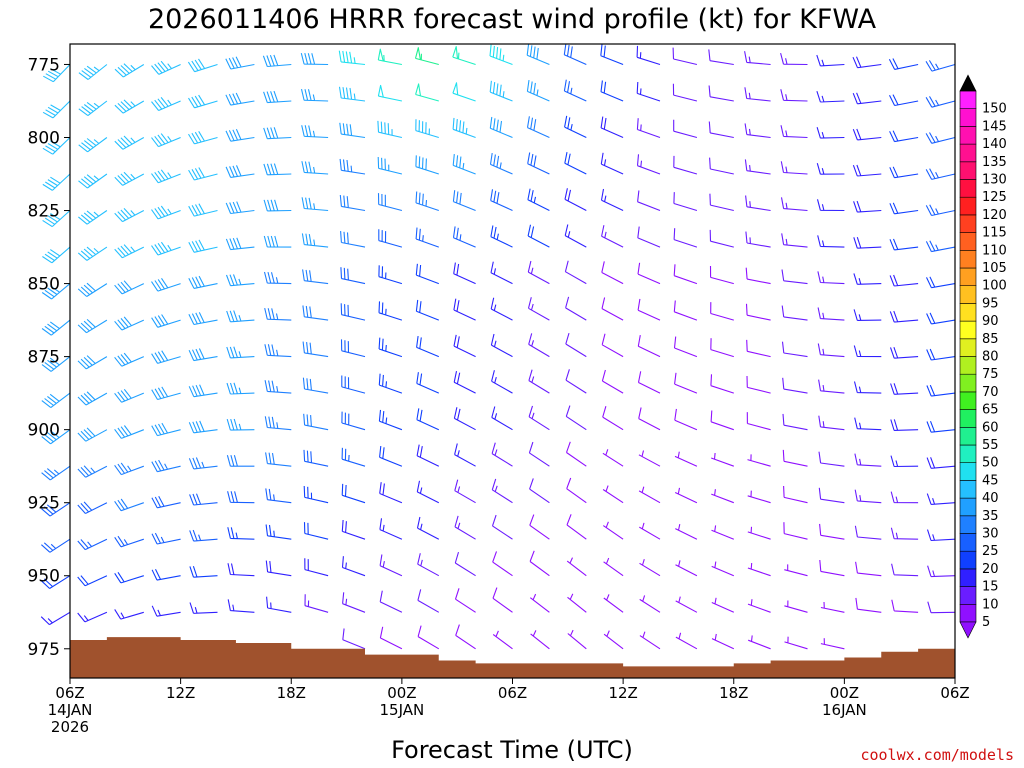 Image resolution: width=1024 pixels, height=768 pixels. Describe the element at coordinates (990, 445) in the screenshot. I see `colorbar-label: 55` at that location.